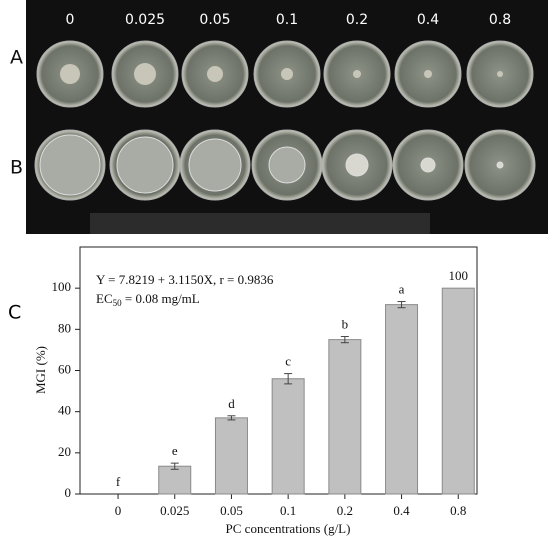  I want to click on significance-letter: d, so click(231, 403).